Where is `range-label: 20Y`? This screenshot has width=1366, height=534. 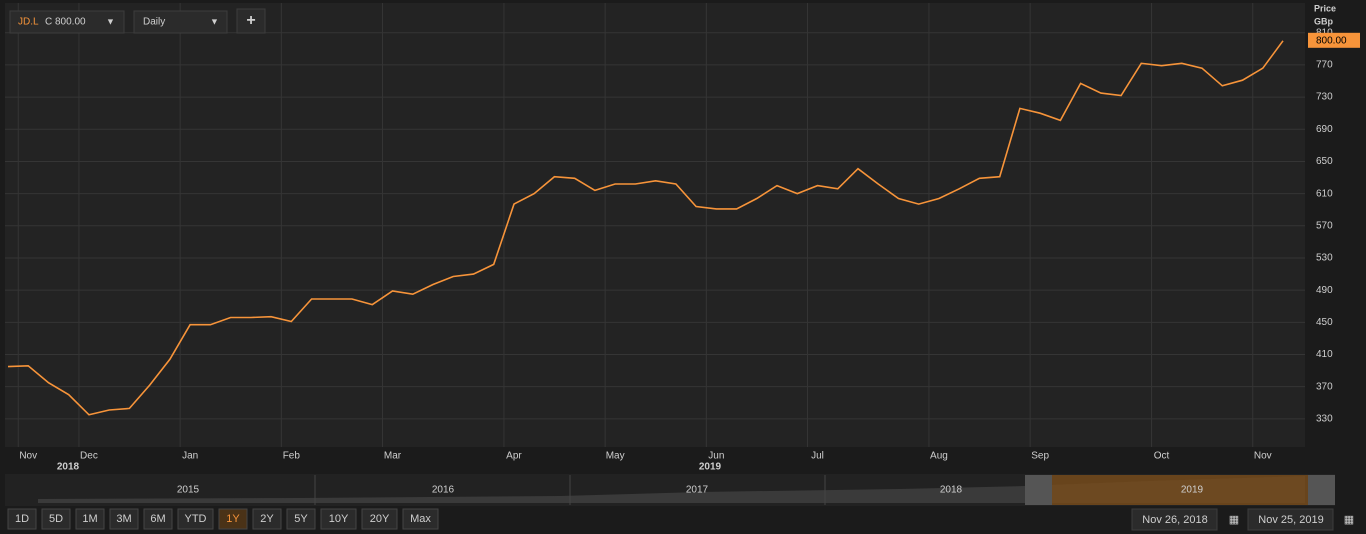 range-label: 20Y is located at coordinates (380, 519).